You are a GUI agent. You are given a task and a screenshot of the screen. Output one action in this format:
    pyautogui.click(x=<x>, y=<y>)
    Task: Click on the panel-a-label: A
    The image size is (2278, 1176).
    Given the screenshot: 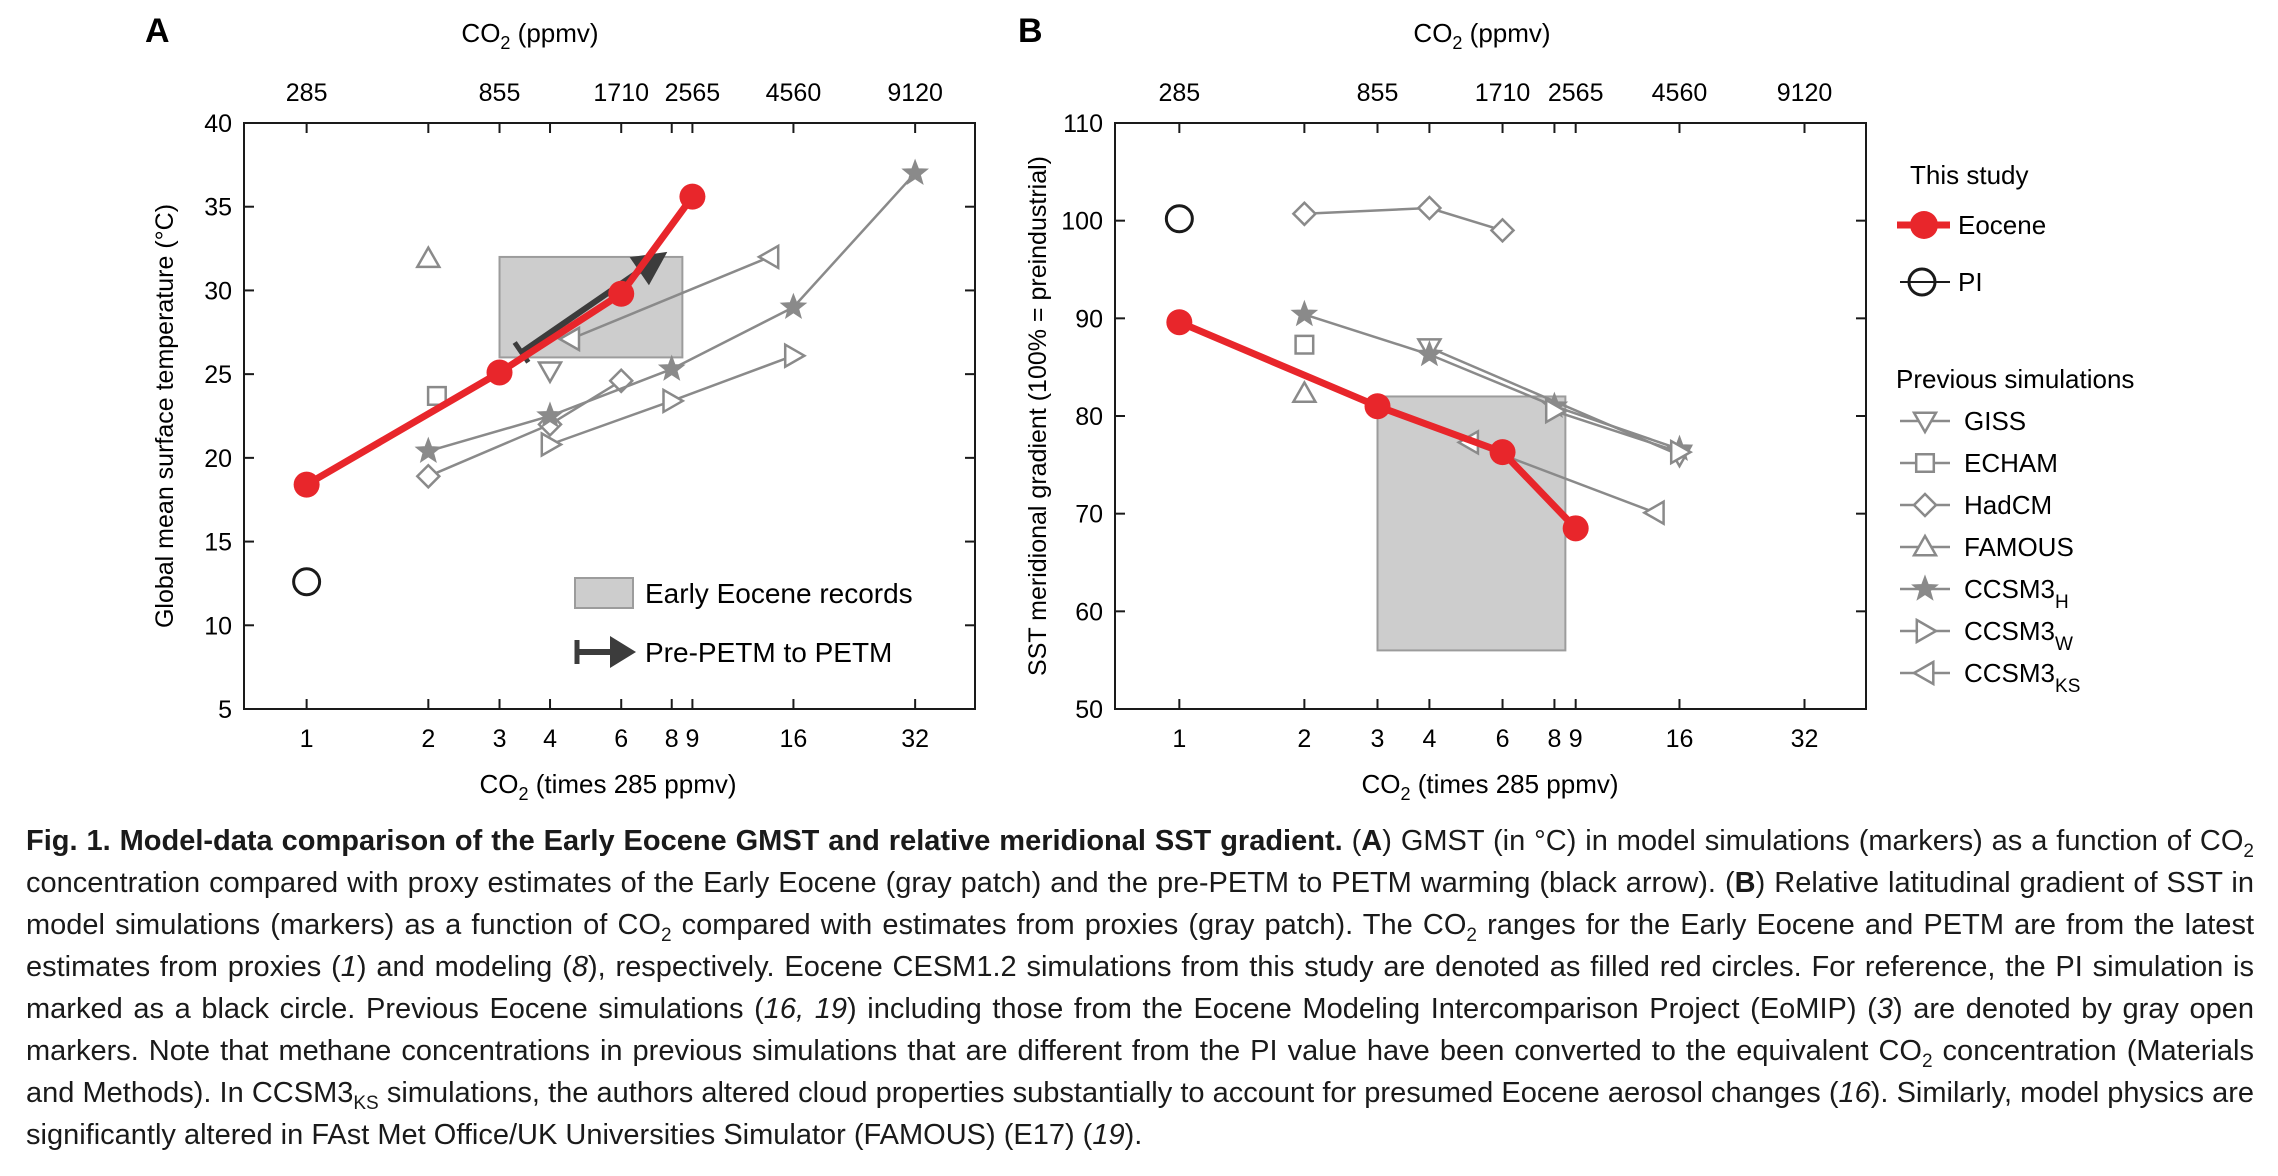 What is the action you would take?
    pyautogui.click(x=157, y=31)
    